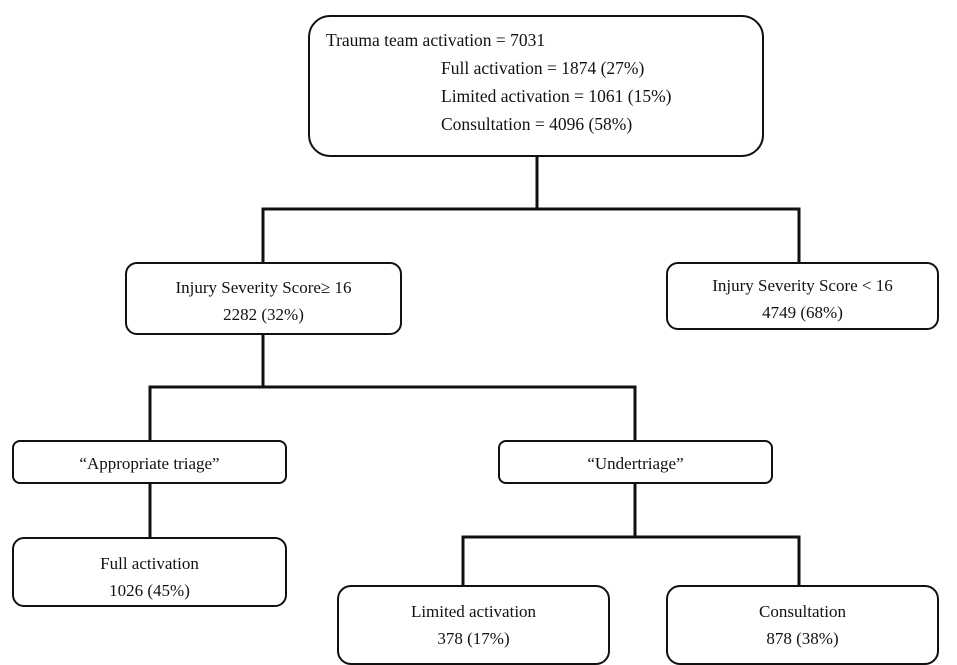 This screenshot has height=665, width=957. I want to click on limited-activation-box: Limited activation 378 (17%), so click(473, 625).